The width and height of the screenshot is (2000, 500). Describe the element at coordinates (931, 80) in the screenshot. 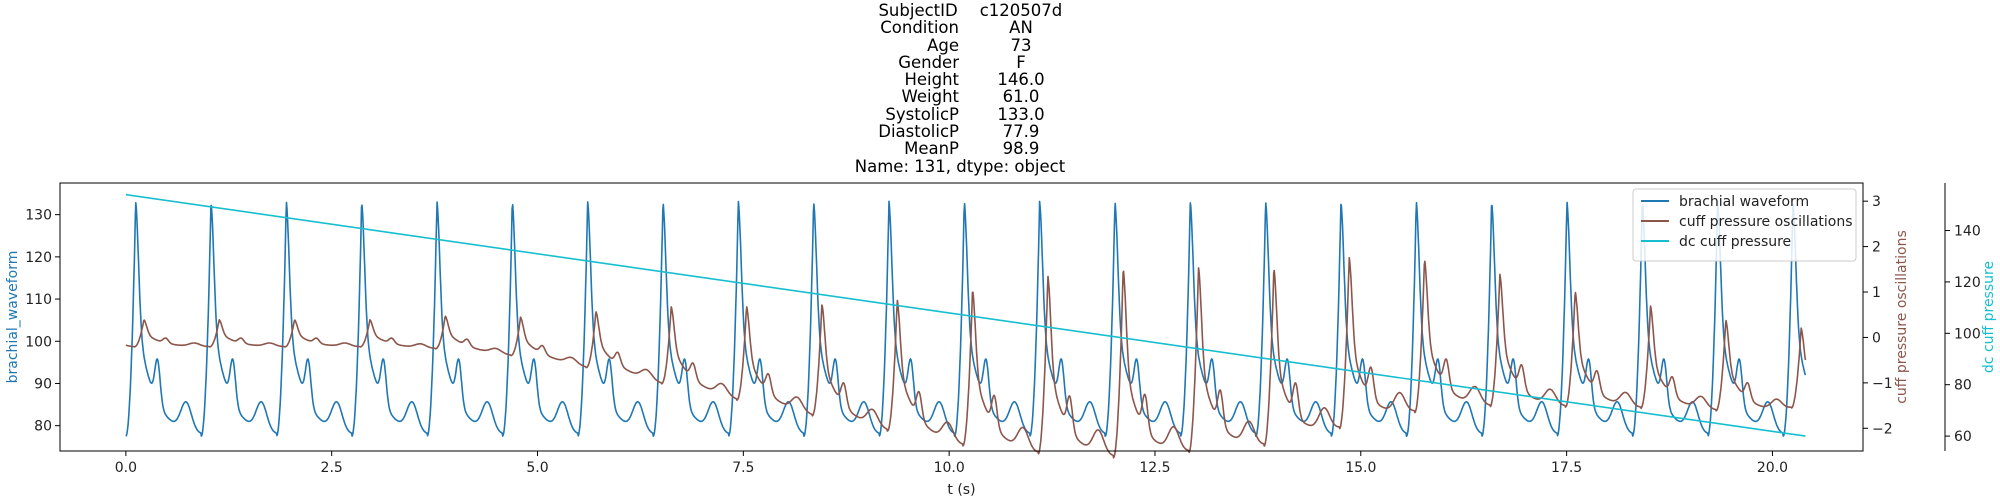

I see `title-key: Height` at that location.